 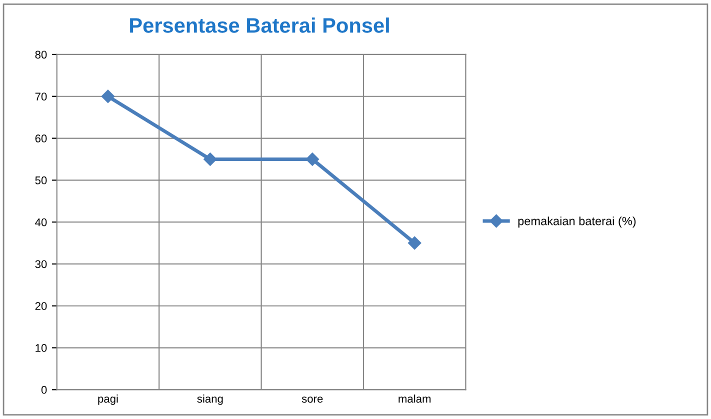 What do you see at coordinates (108, 399) in the screenshot?
I see `x-tick-label: pagi` at bounding box center [108, 399].